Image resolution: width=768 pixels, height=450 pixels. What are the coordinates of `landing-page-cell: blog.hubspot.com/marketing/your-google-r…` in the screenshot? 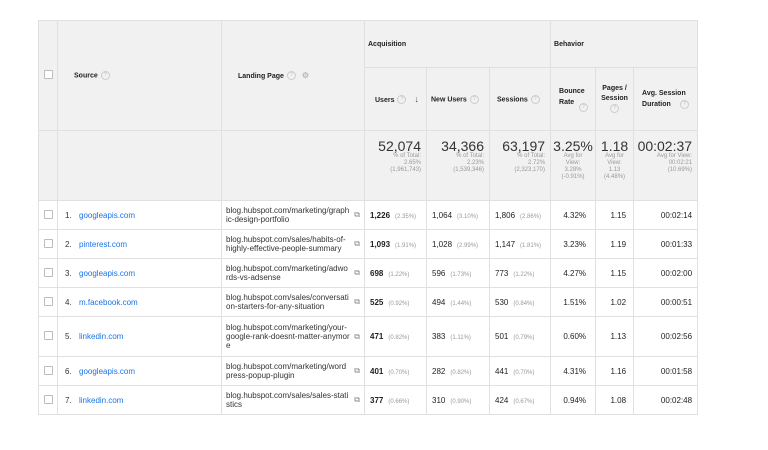 It's located at (293, 336).